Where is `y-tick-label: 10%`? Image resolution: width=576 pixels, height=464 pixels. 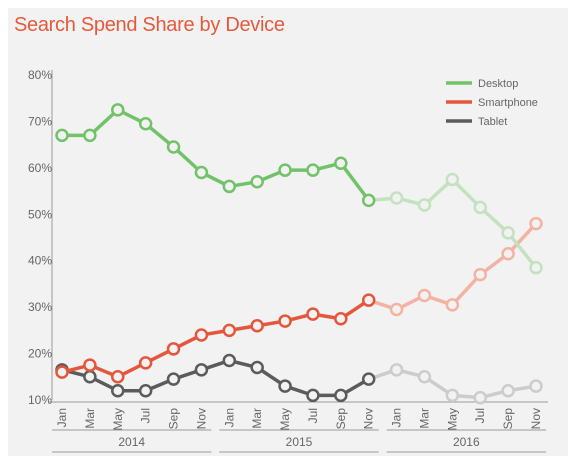
y-tick-label: 10% is located at coordinates (40, 400).